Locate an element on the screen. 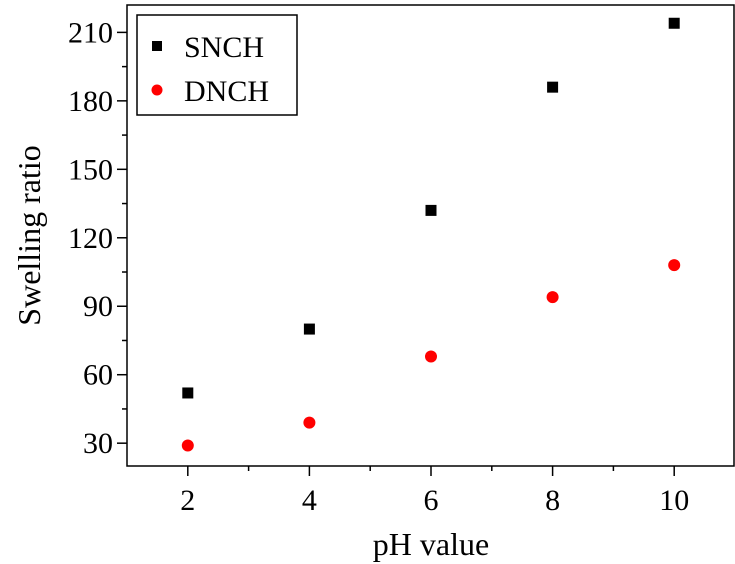 Image resolution: width=735 pixels, height=564 pixels. legend-marker-circle is located at coordinates (157, 90).